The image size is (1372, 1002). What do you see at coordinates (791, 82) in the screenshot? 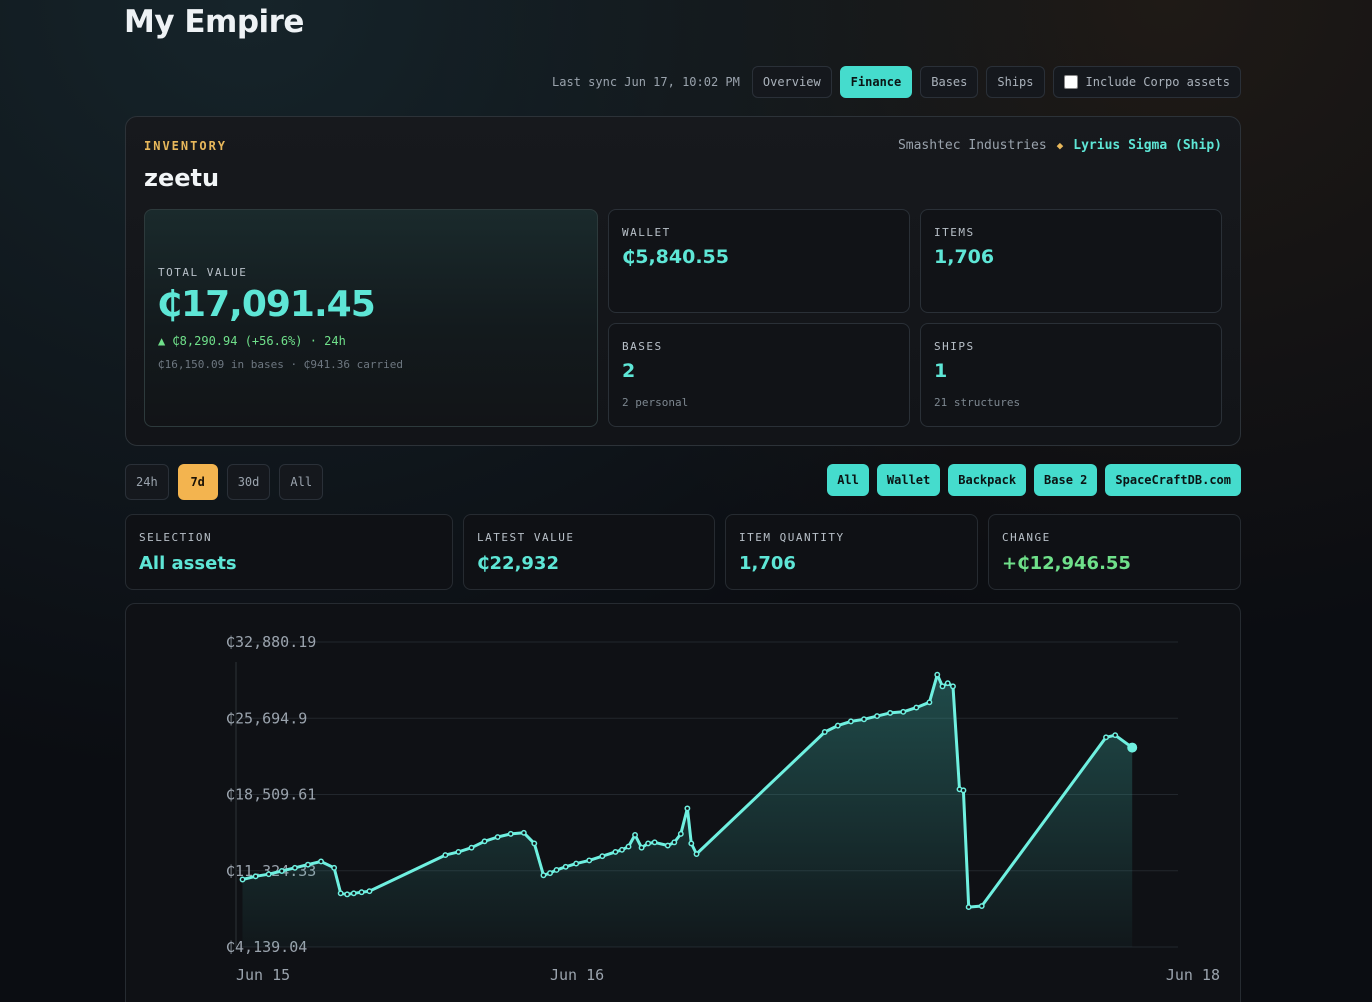
I see `tab-overview: Overview` at bounding box center [791, 82].